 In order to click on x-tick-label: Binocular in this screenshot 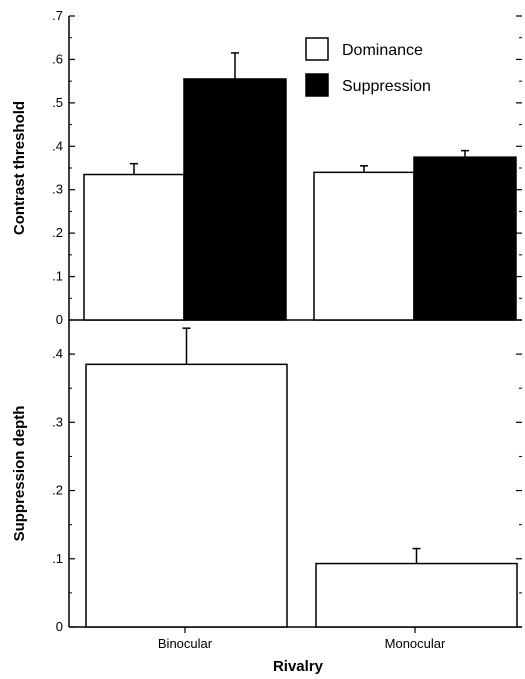, I will do `click(185, 643)`.